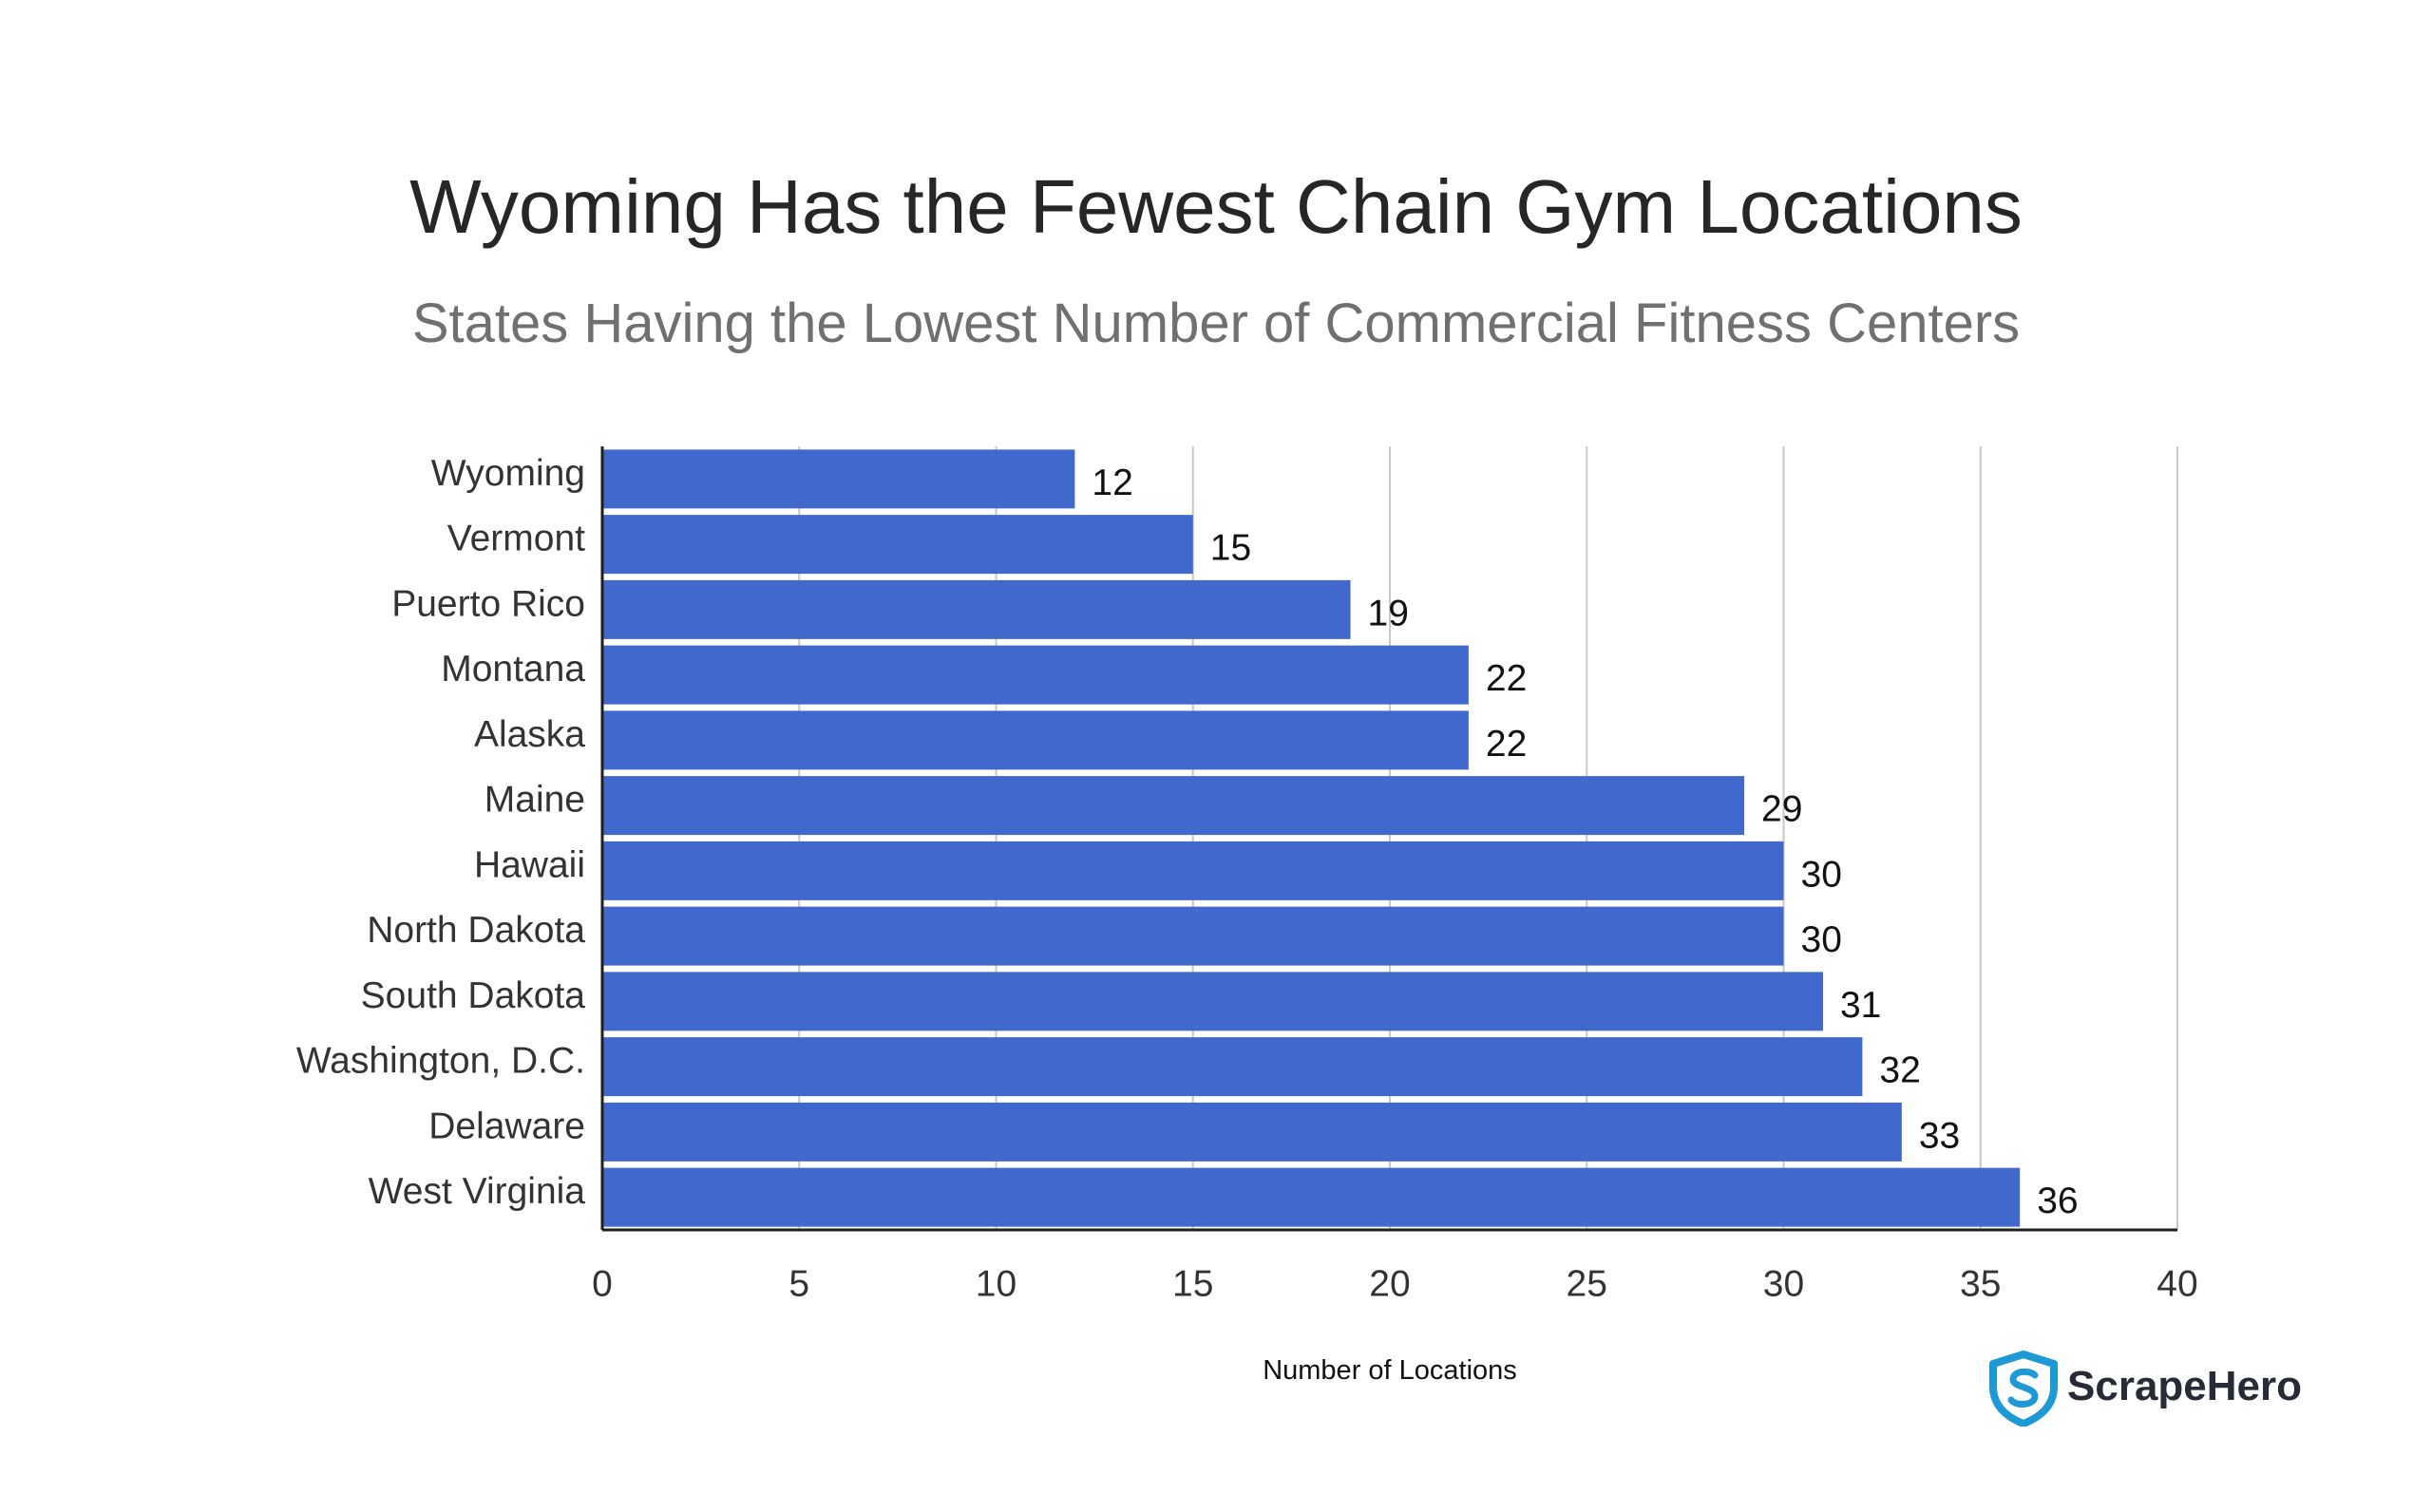  What do you see at coordinates (473, 995) in the screenshot?
I see `category-label: South Dakota` at bounding box center [473, 995].